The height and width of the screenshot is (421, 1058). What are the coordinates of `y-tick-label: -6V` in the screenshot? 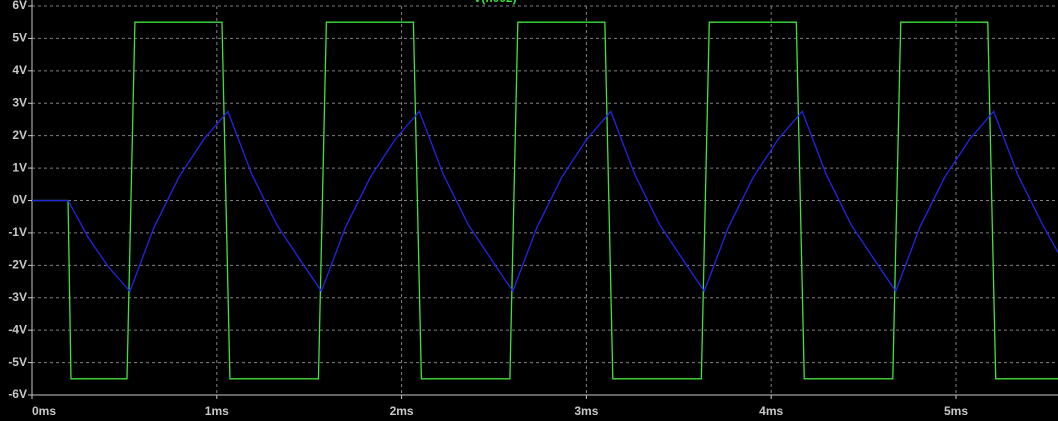 It's located at (17, 394).